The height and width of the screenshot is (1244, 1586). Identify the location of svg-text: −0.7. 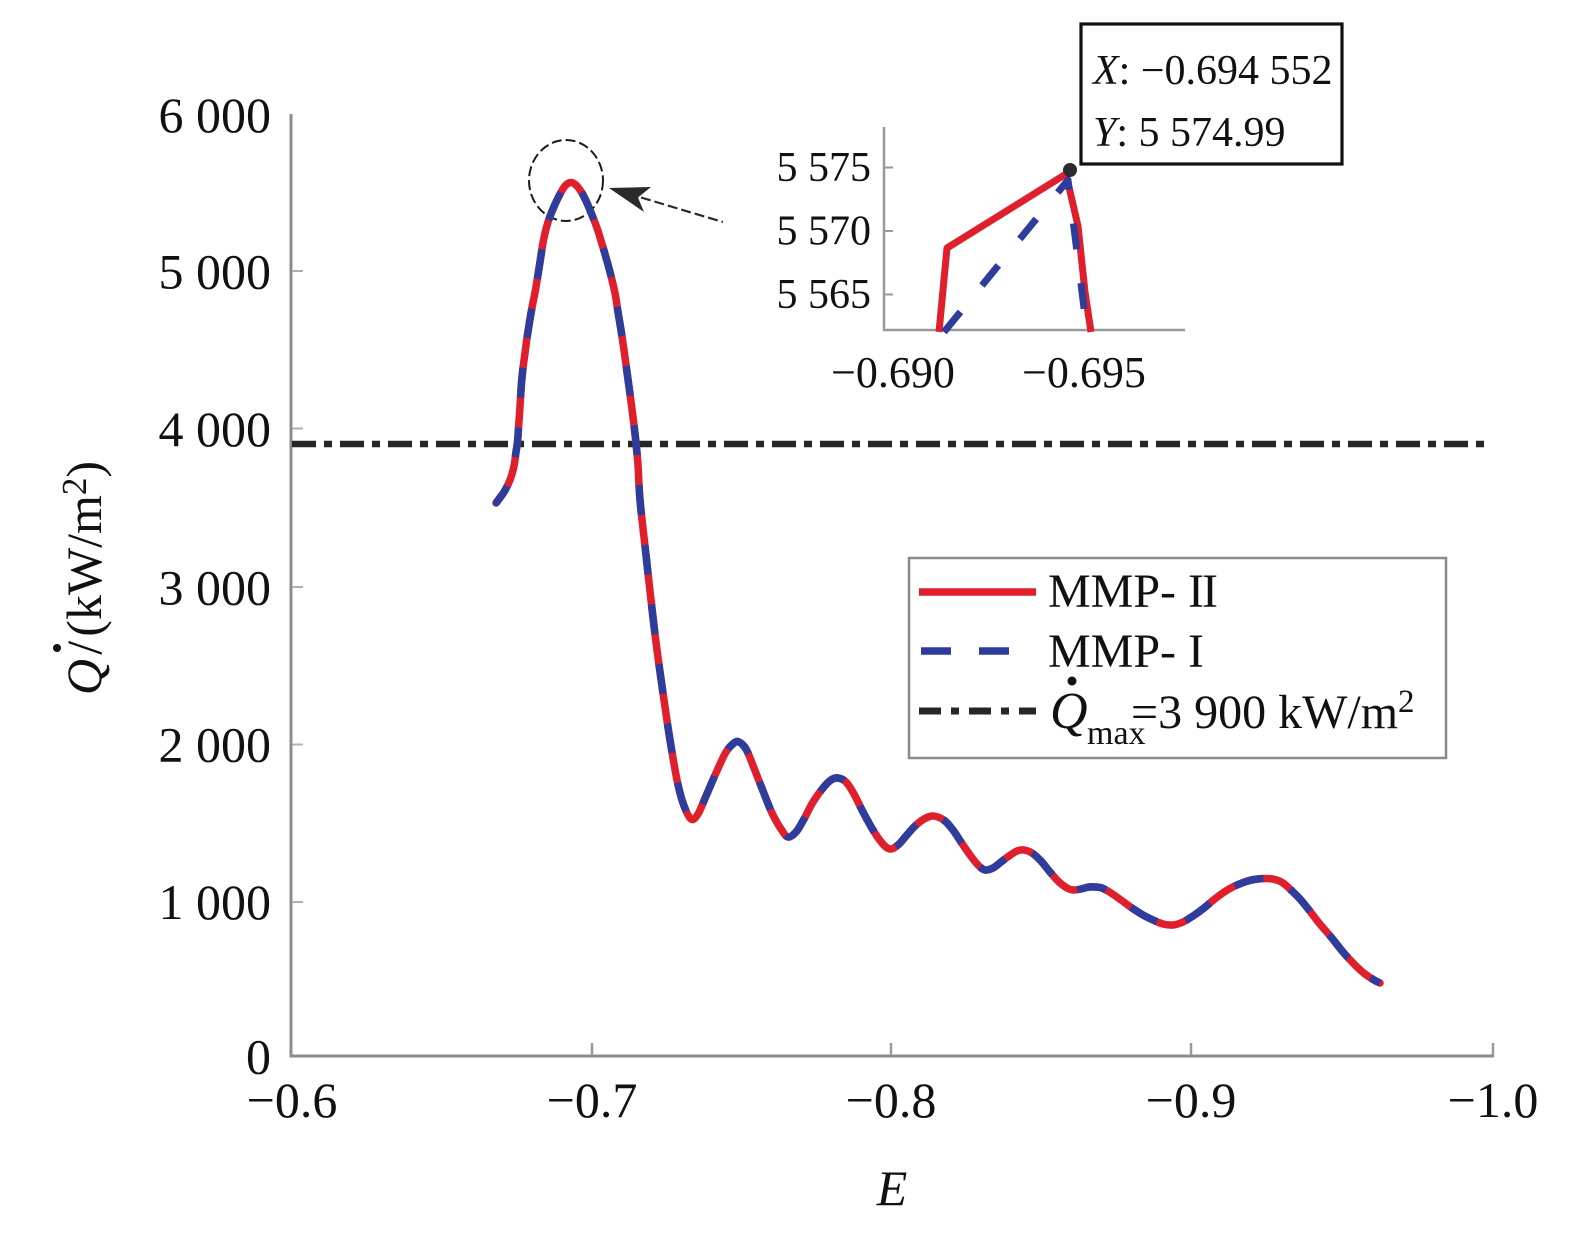
(592, 1100).